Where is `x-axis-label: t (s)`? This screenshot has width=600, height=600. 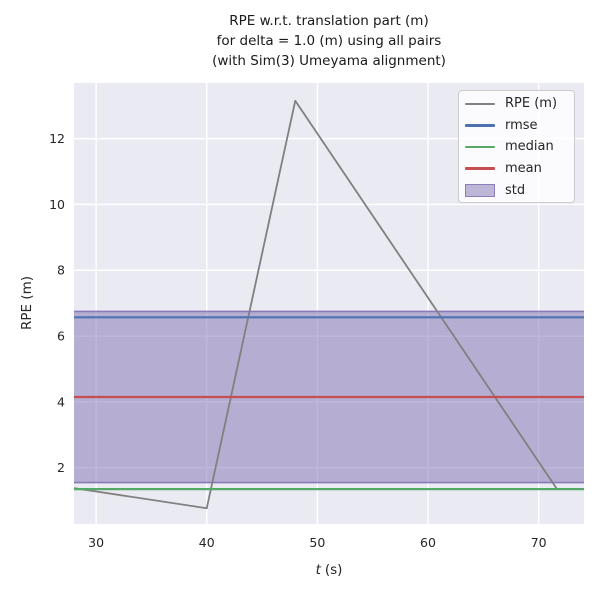
x-axis-label: t (s) is located at coordinates (329, 570).